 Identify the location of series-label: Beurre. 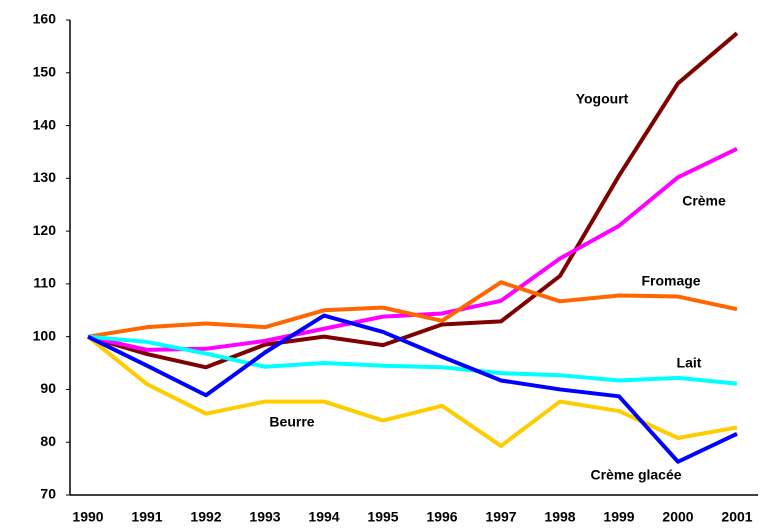
(291, 422).